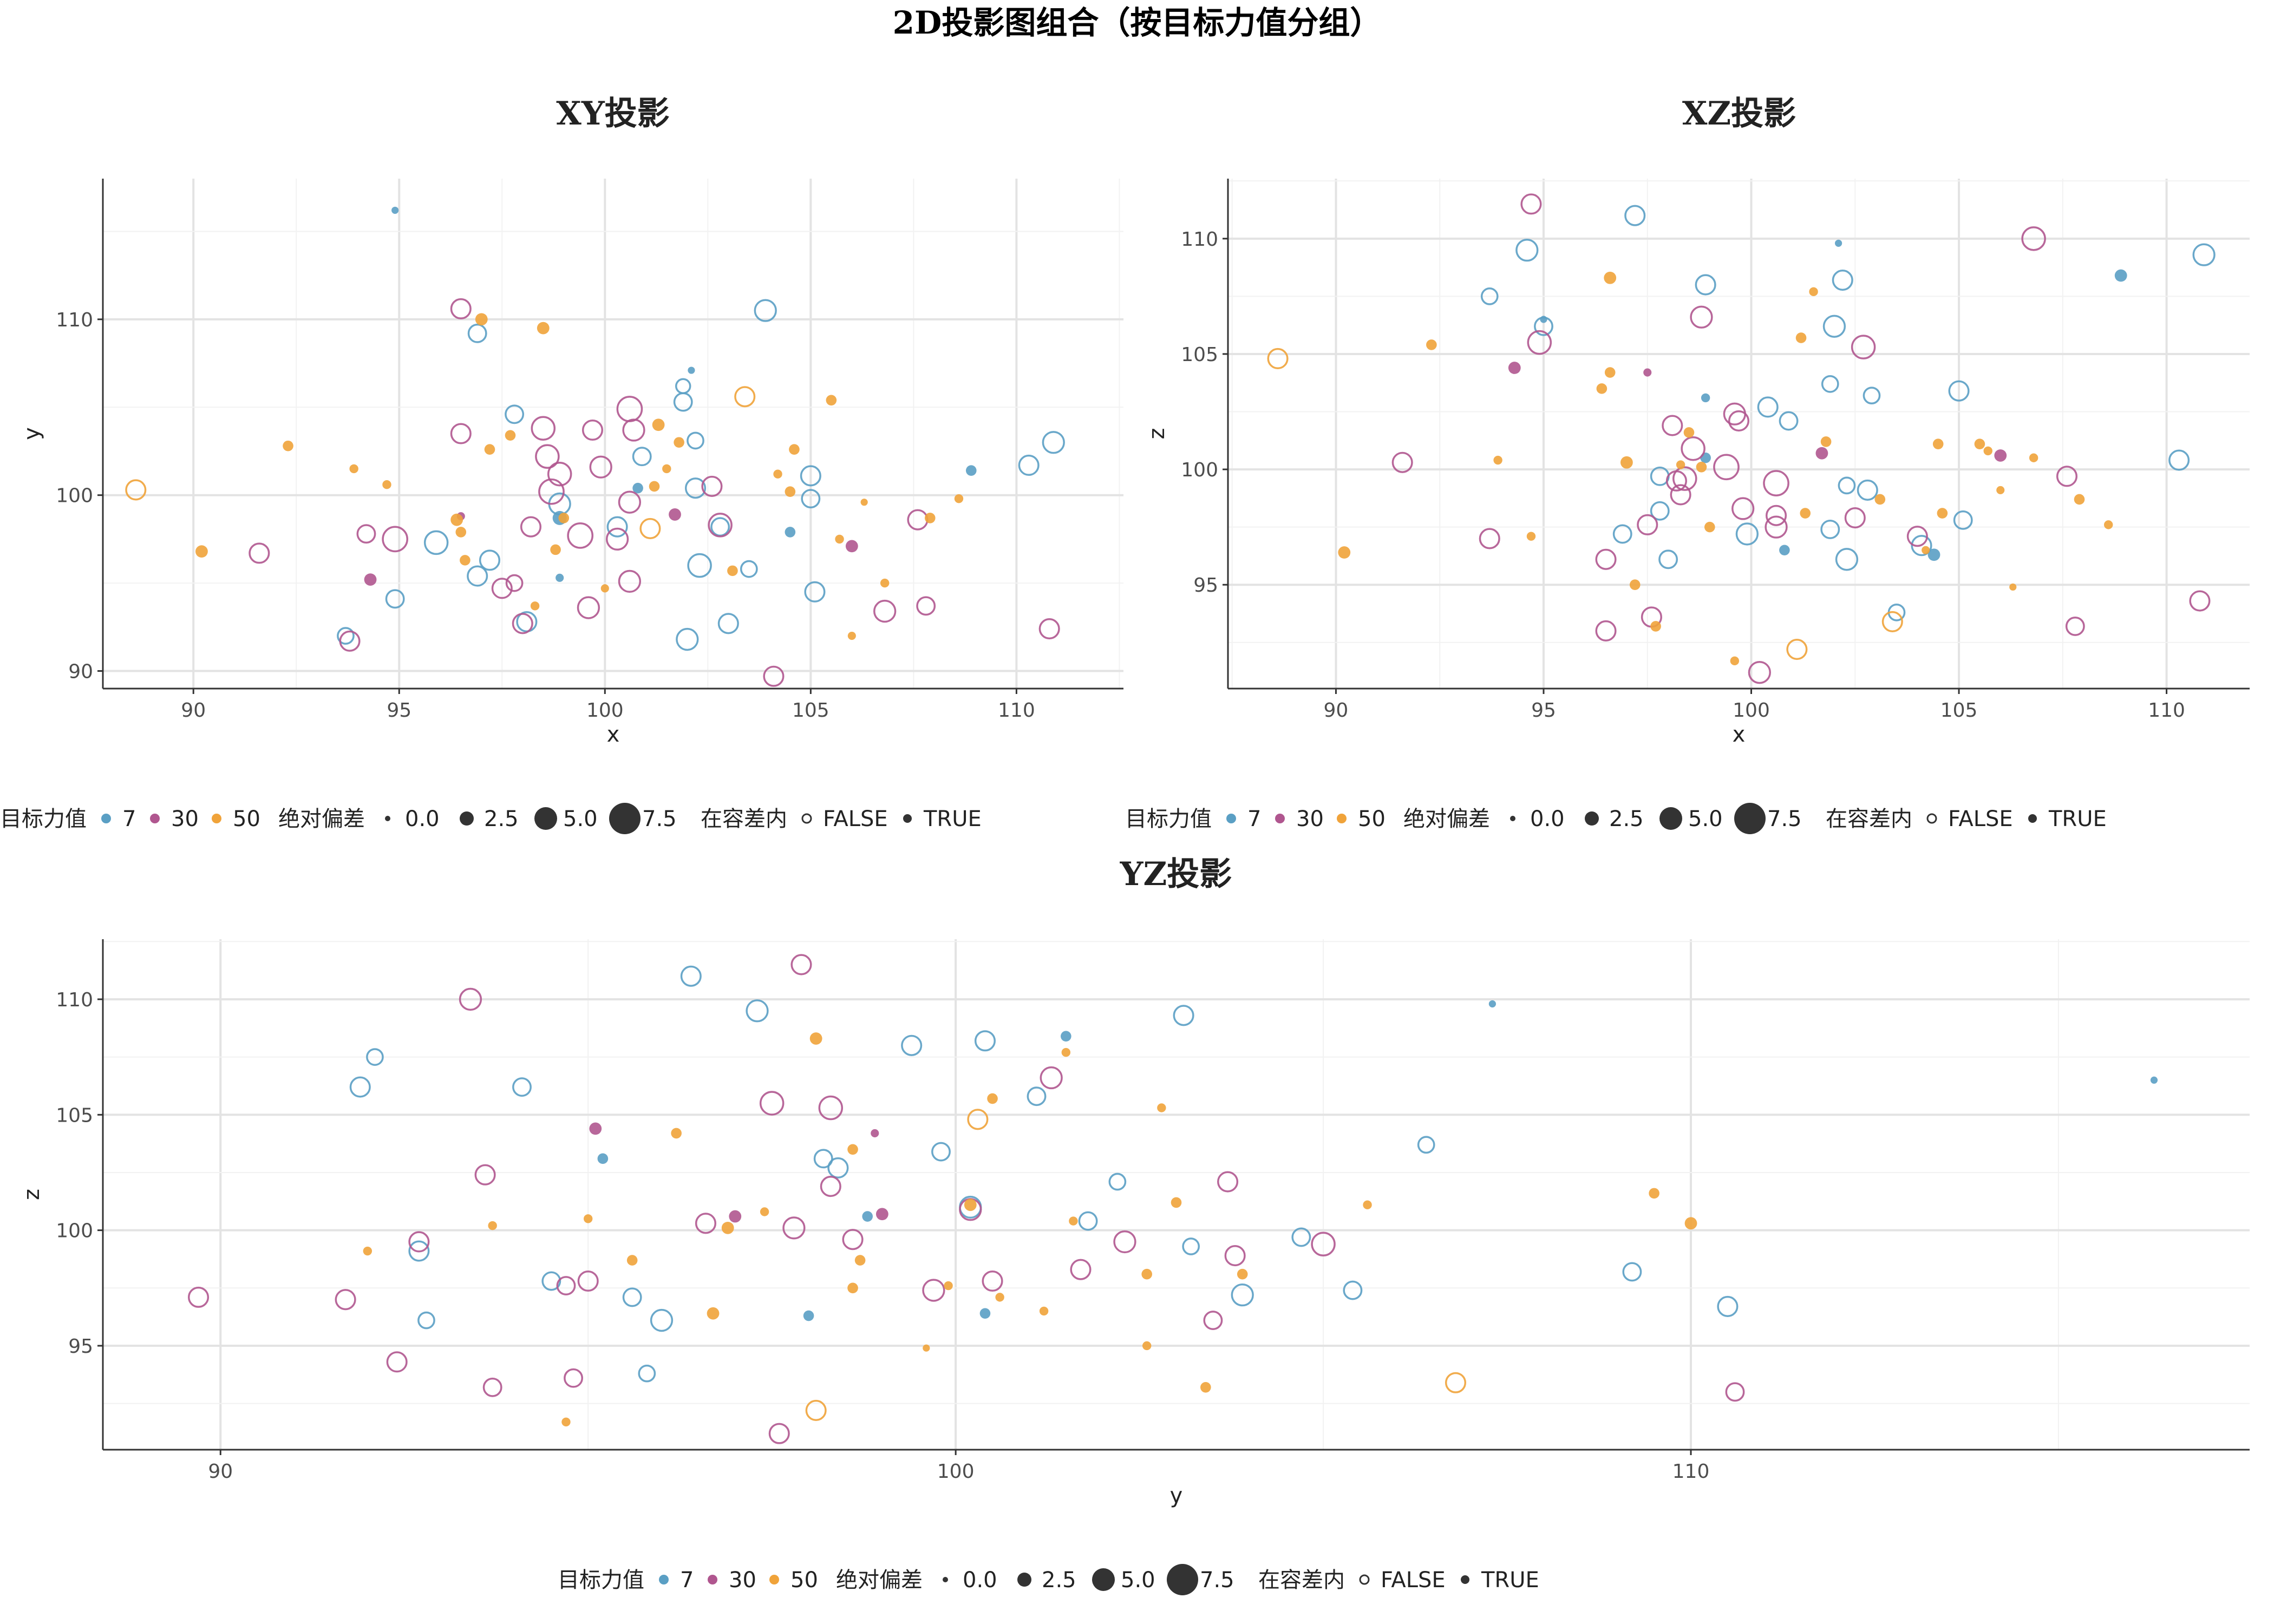  Describe the element at coordinates (1157, 434) in the screenshot. I see `y-axis-label: z` at that location.